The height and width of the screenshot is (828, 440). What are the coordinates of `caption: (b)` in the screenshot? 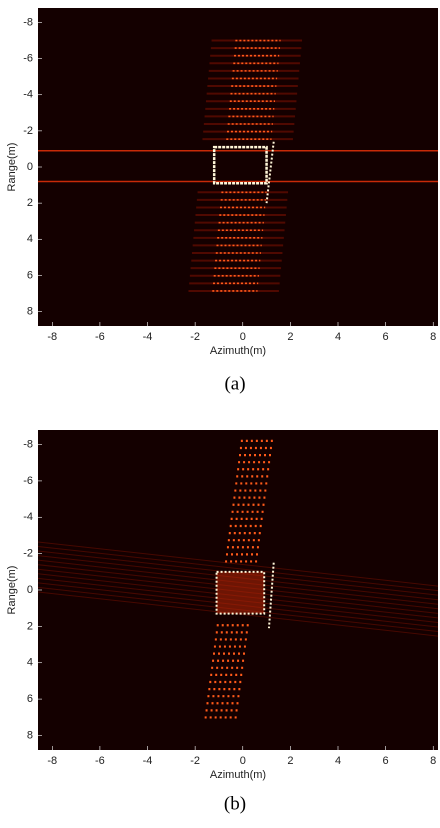 It's located at (235, 803).